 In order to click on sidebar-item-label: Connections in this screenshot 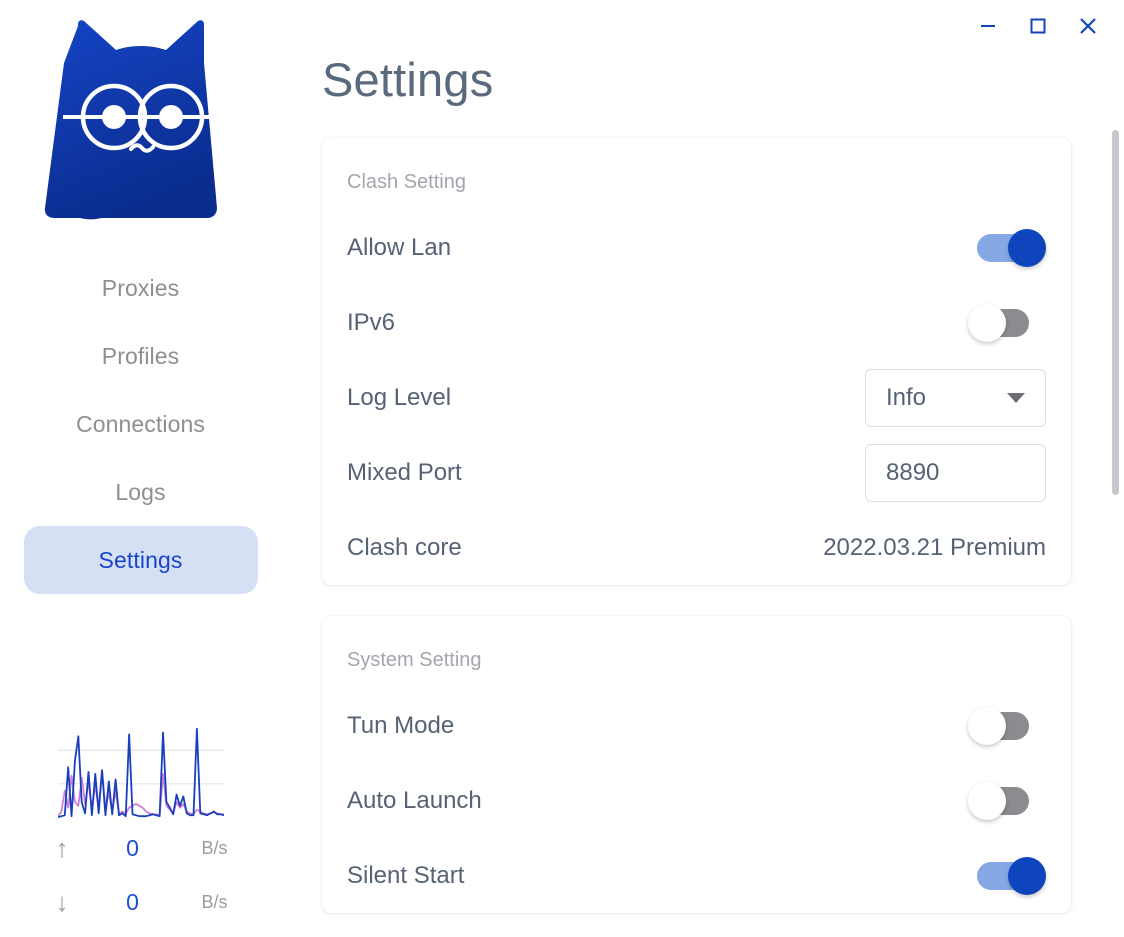, I will do `click(140, 423)`.